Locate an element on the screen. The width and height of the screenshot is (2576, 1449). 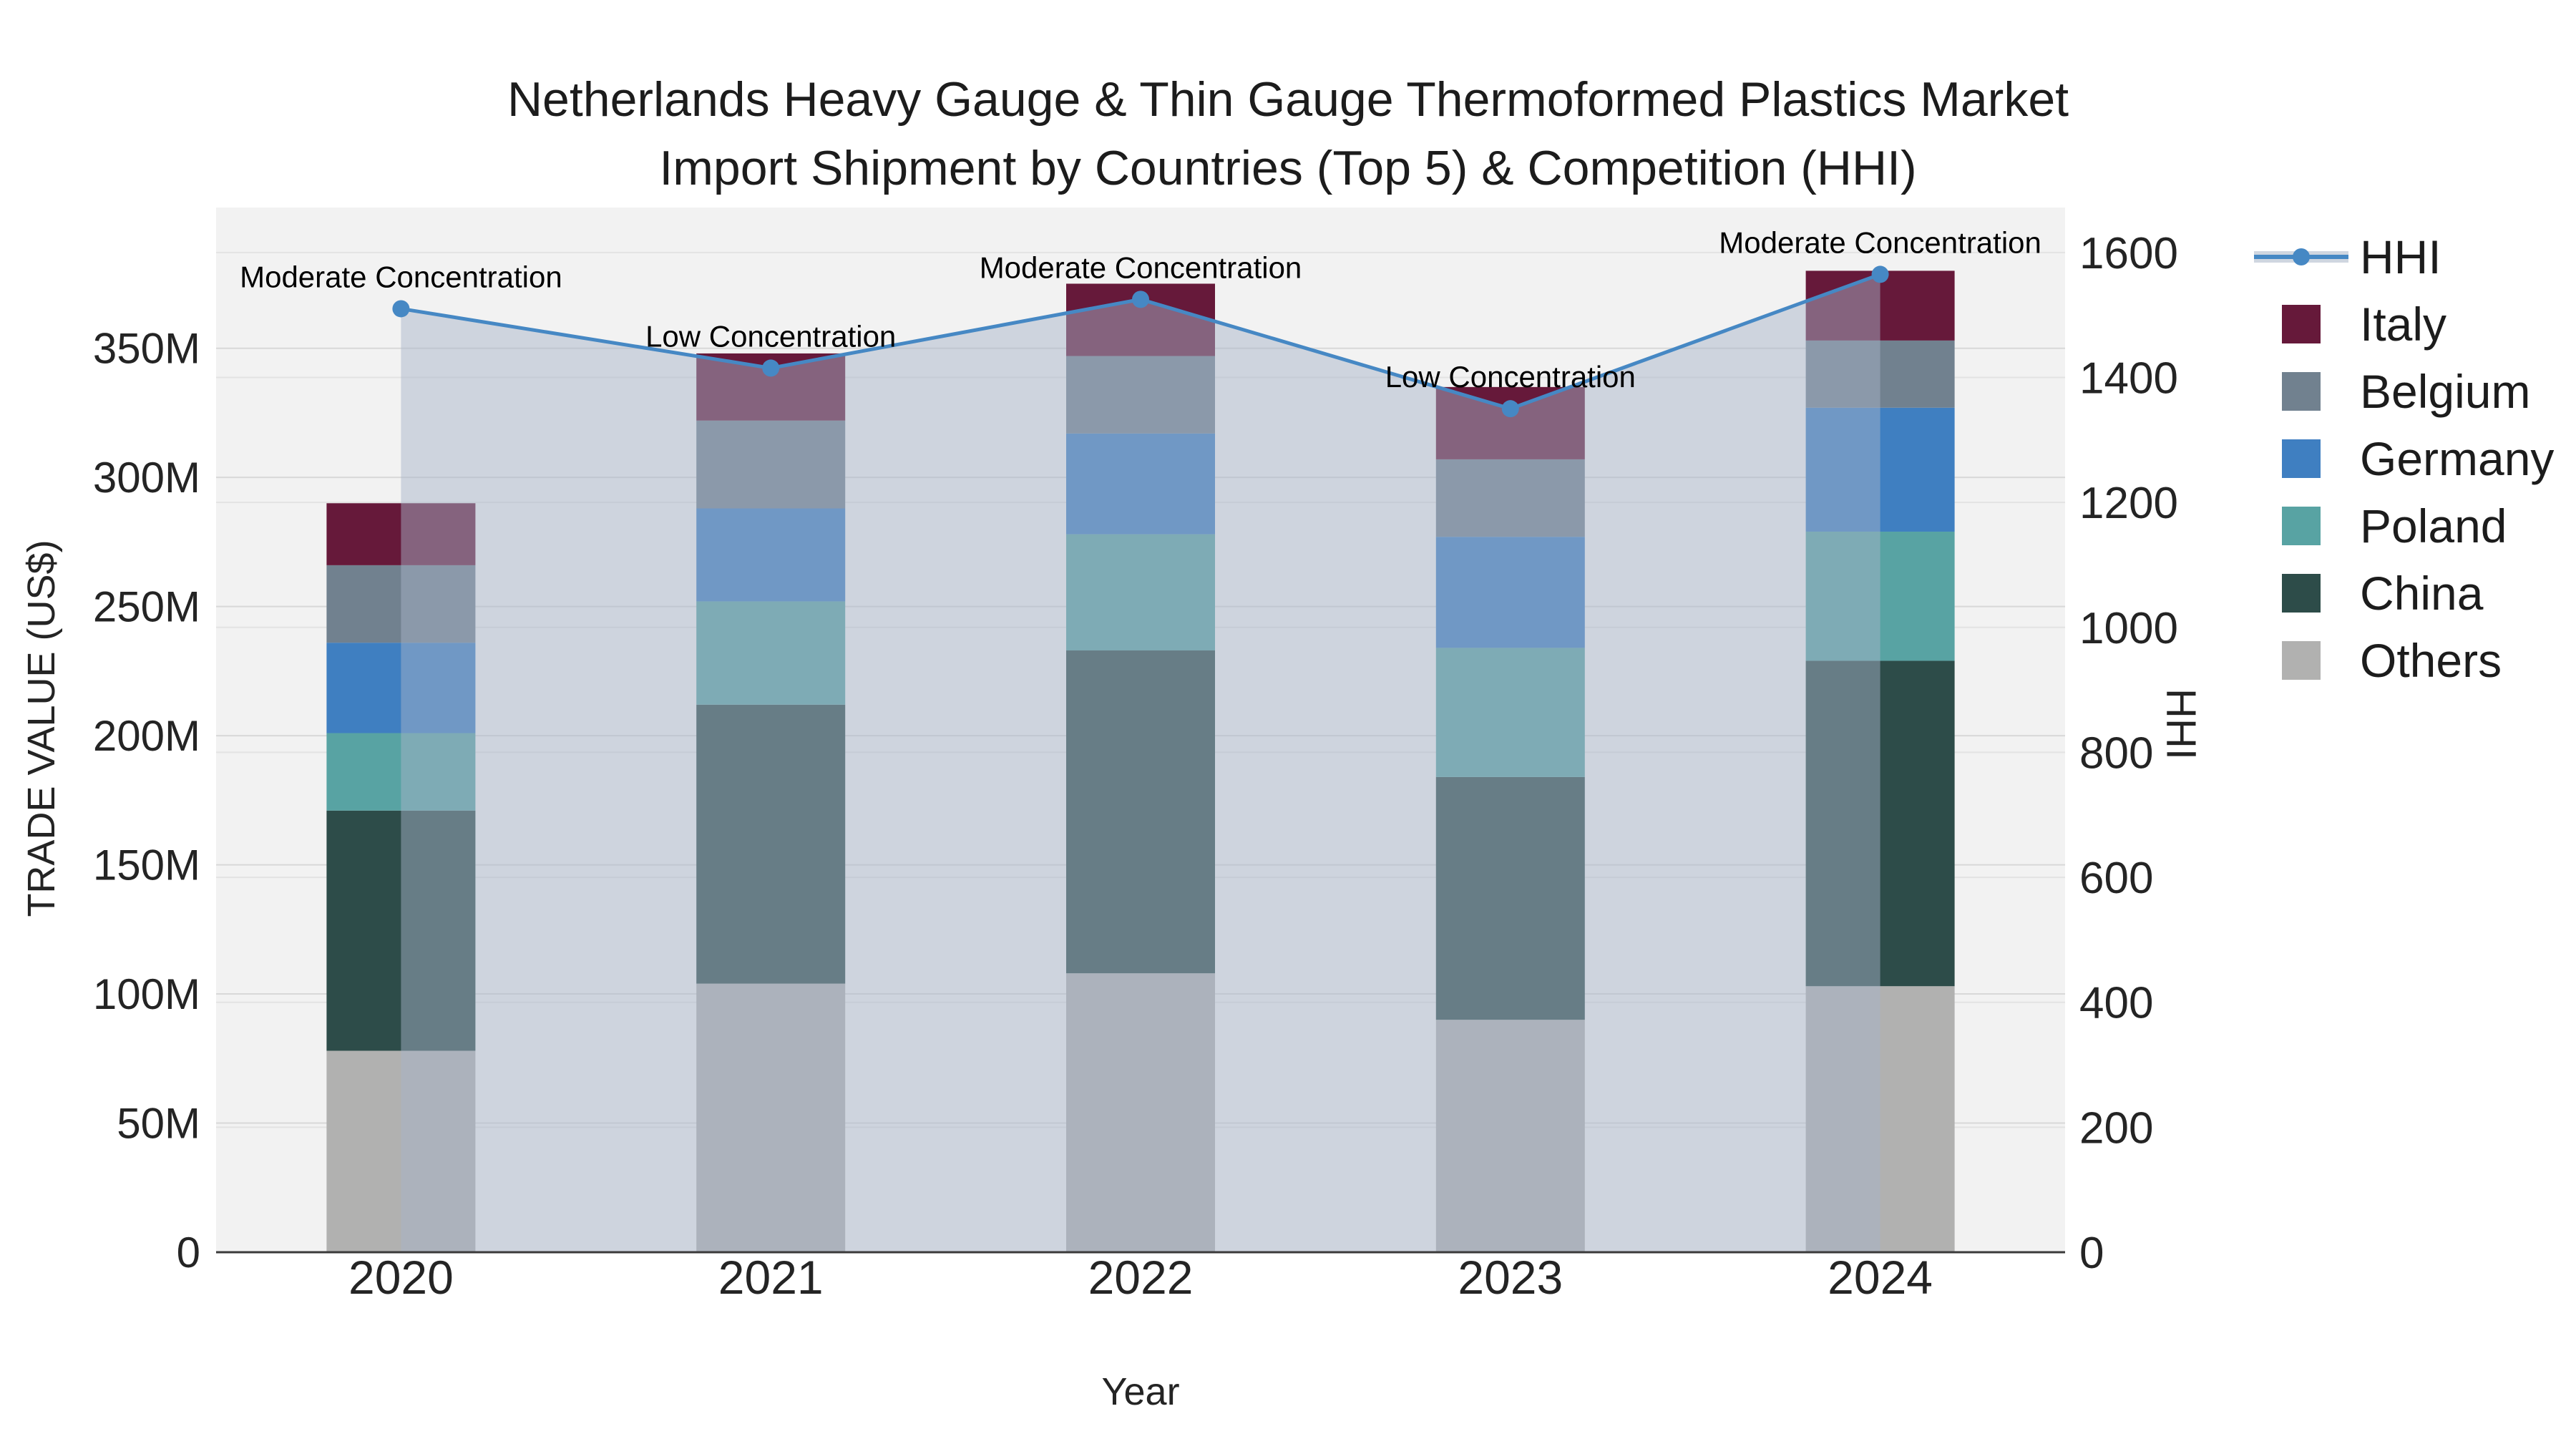
bar-segment-2022-germany is located at coordinates (1140, 484).